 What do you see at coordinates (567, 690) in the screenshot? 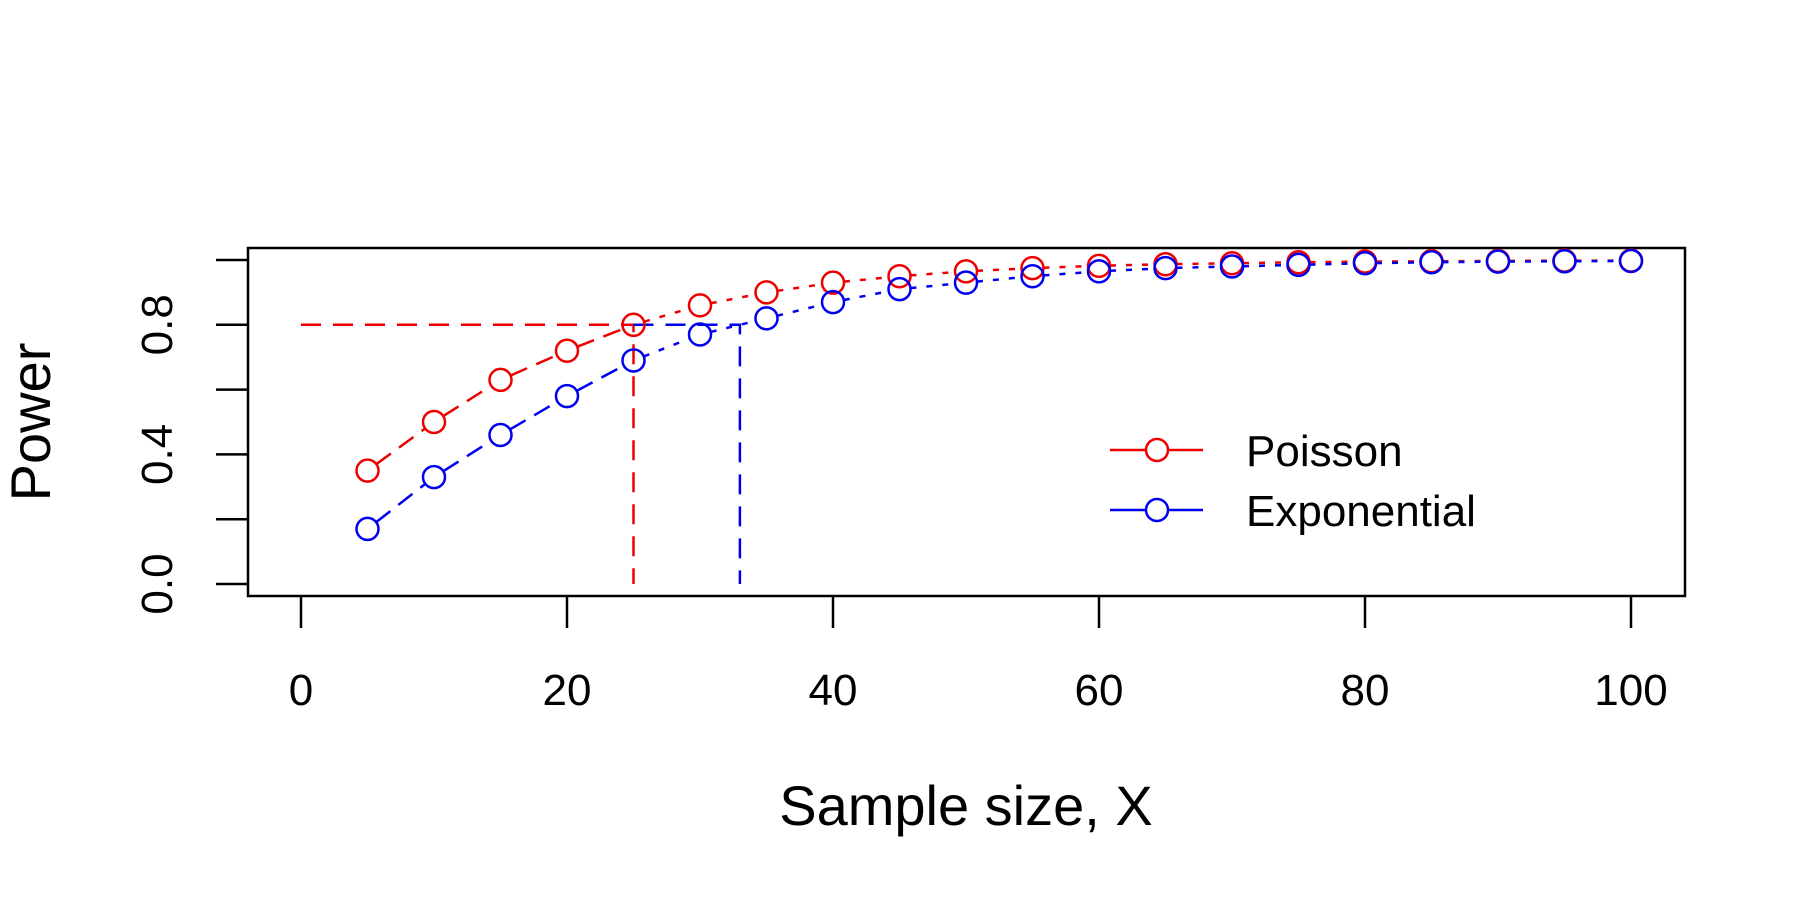
I see `x-tick-label: 20` at bounding box center [567, 690].